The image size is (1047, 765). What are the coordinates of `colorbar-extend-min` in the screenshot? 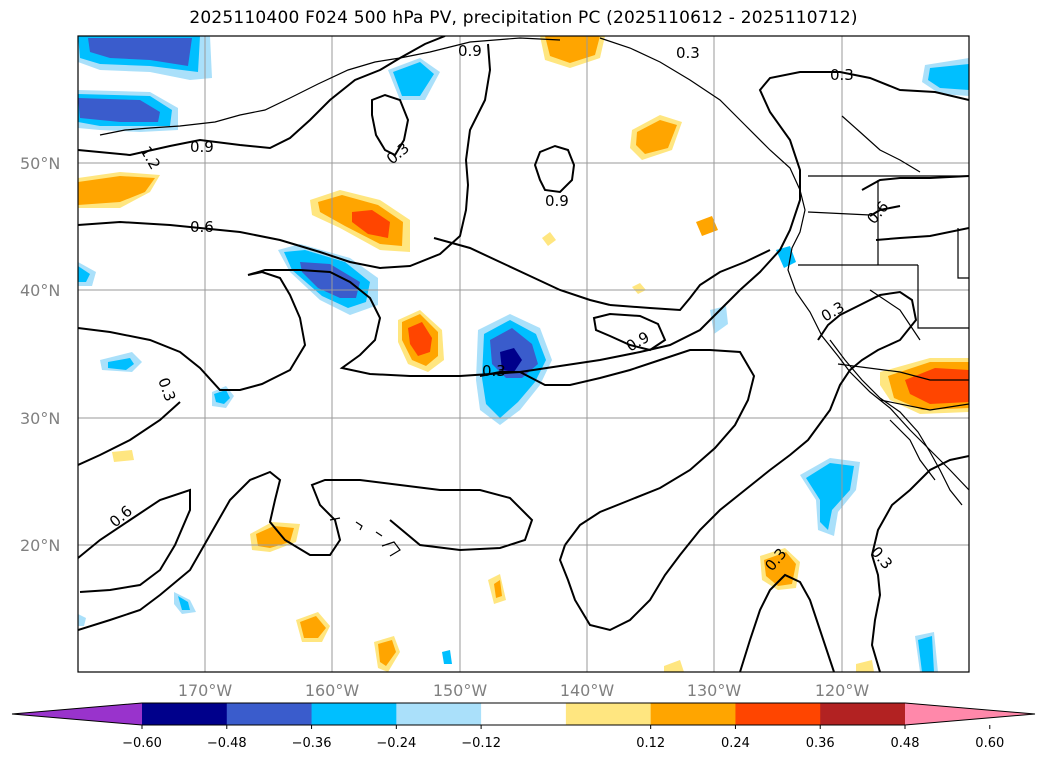 It's located at (77, 714).